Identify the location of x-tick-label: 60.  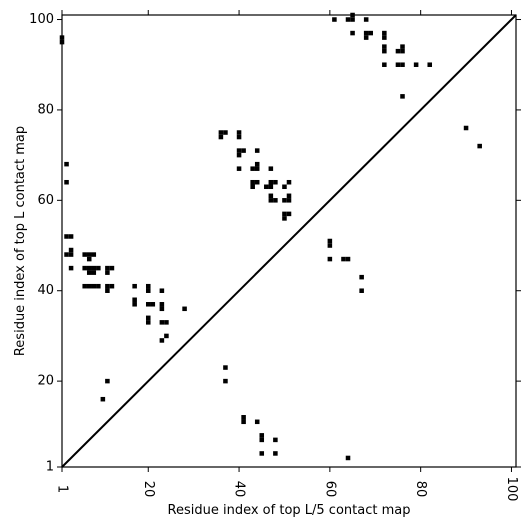
(329, 489).